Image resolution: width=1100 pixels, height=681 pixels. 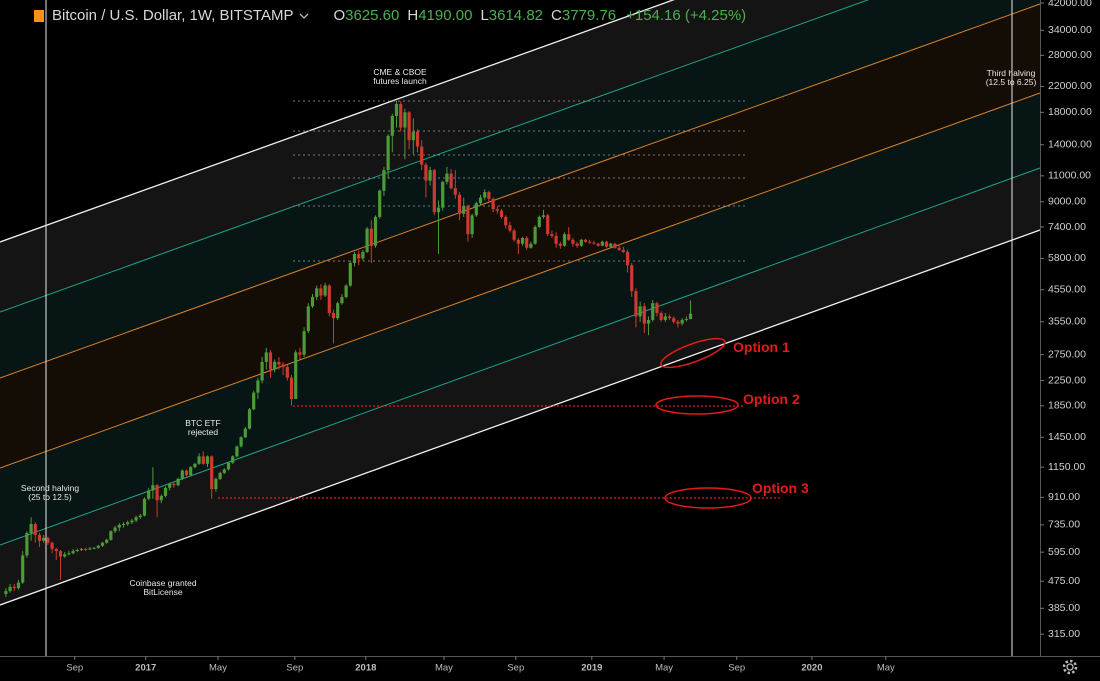 I want to click on ohlc-value: 3625.60, so click(x=372, y=15).